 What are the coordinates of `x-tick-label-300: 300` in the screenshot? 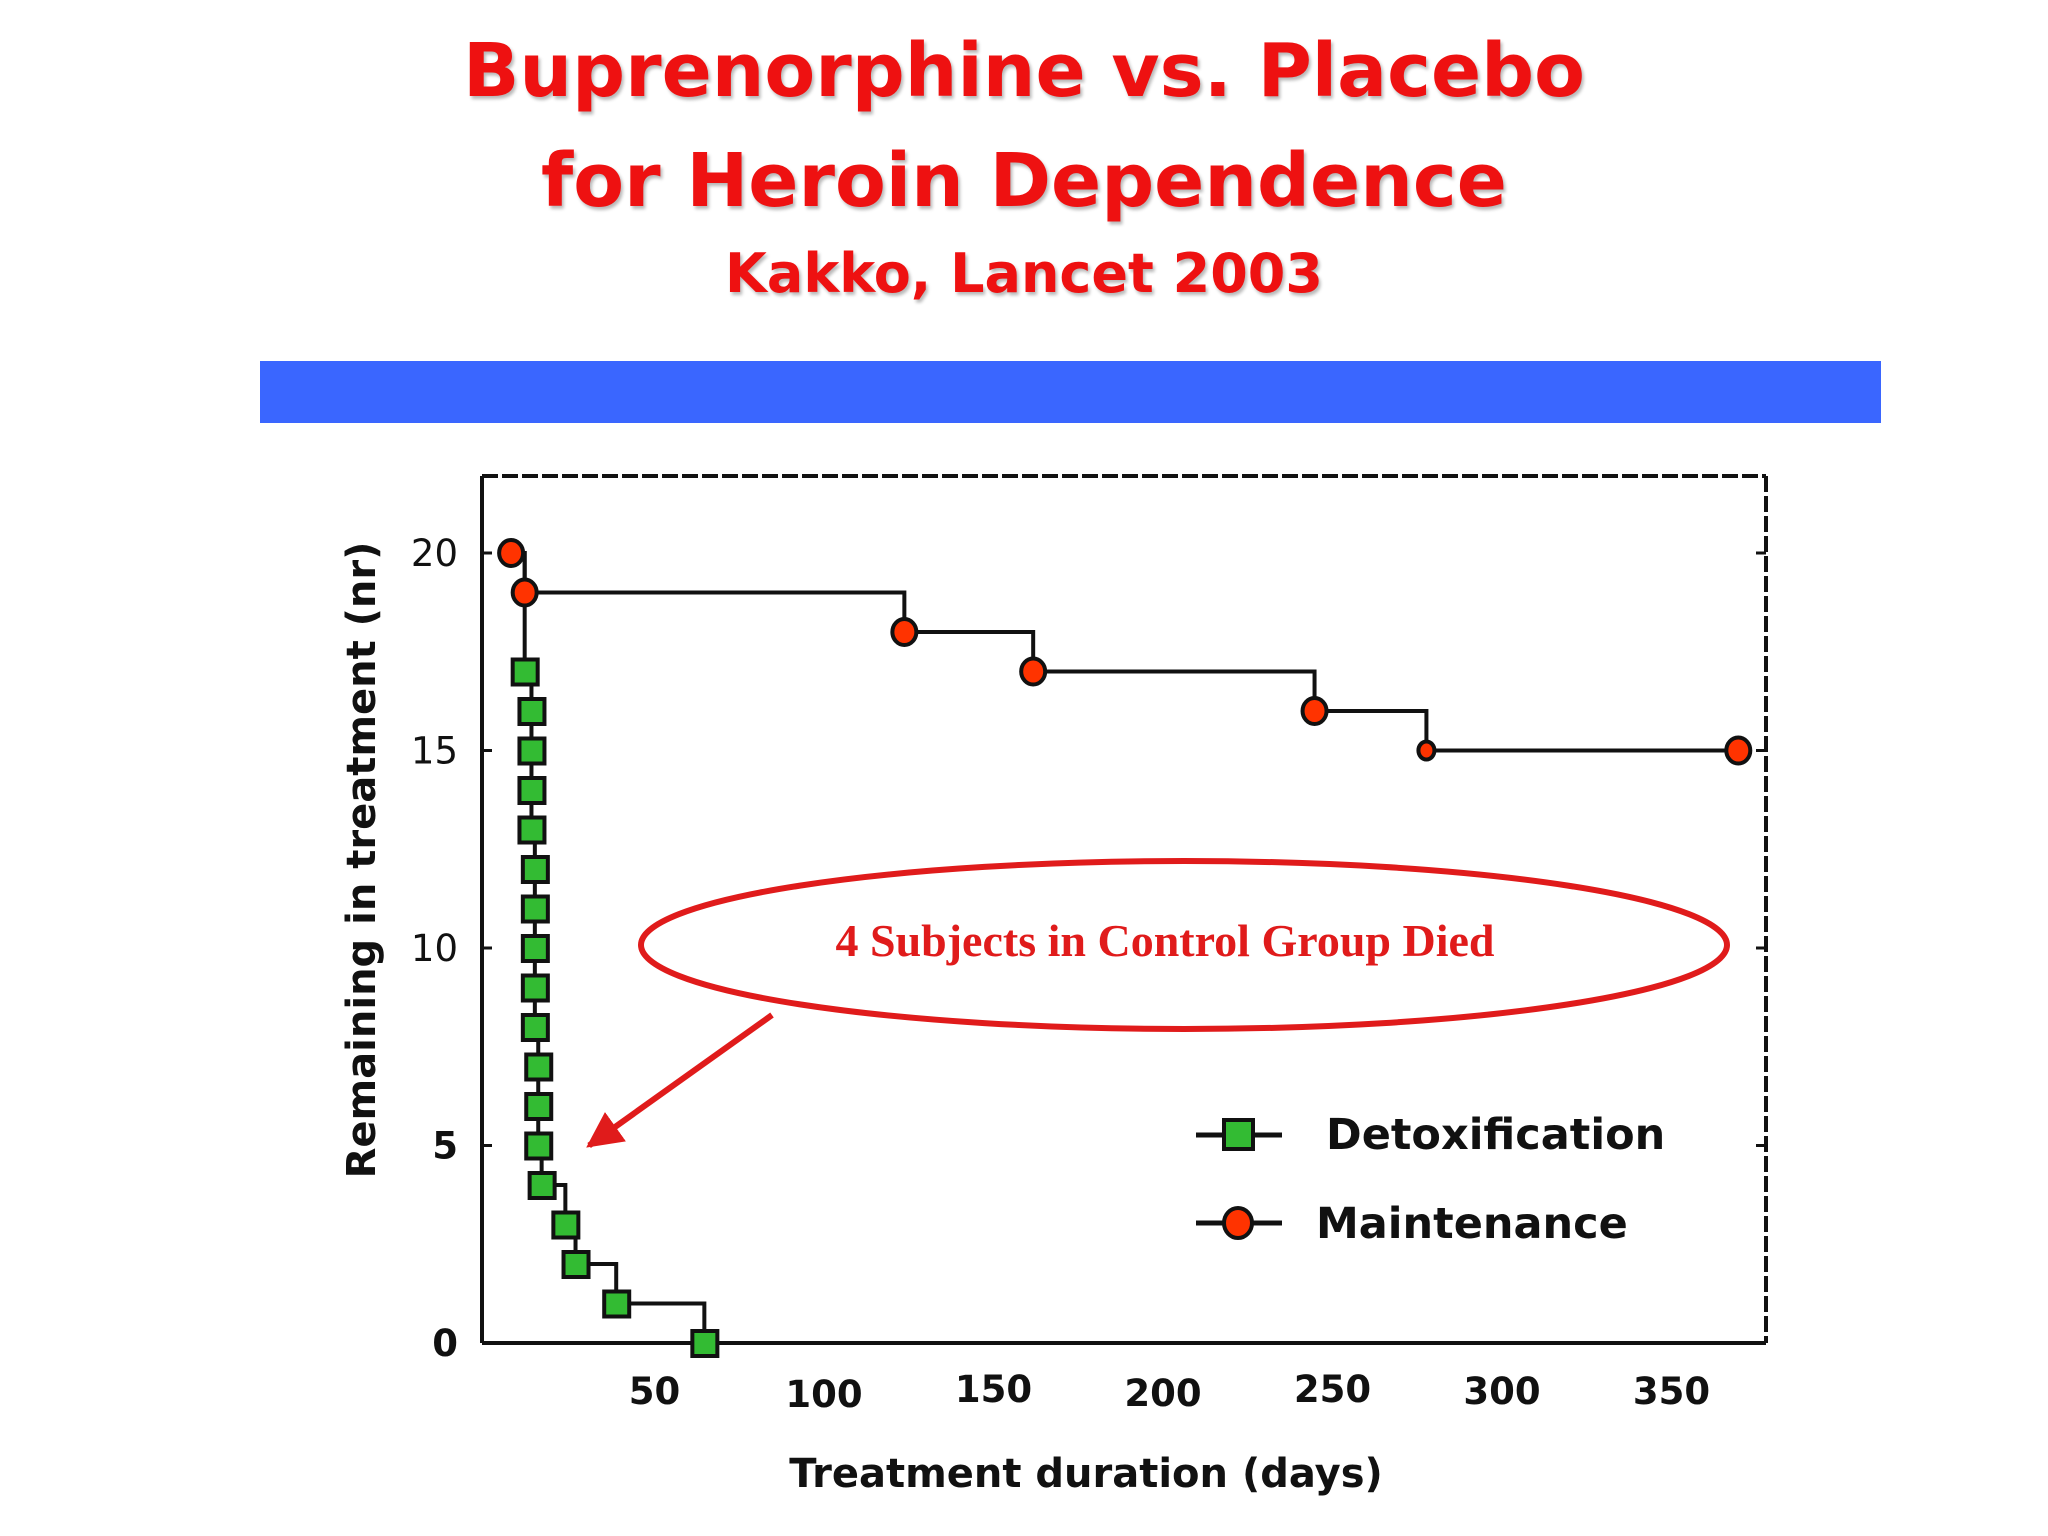 It's located at (1501, 1391).